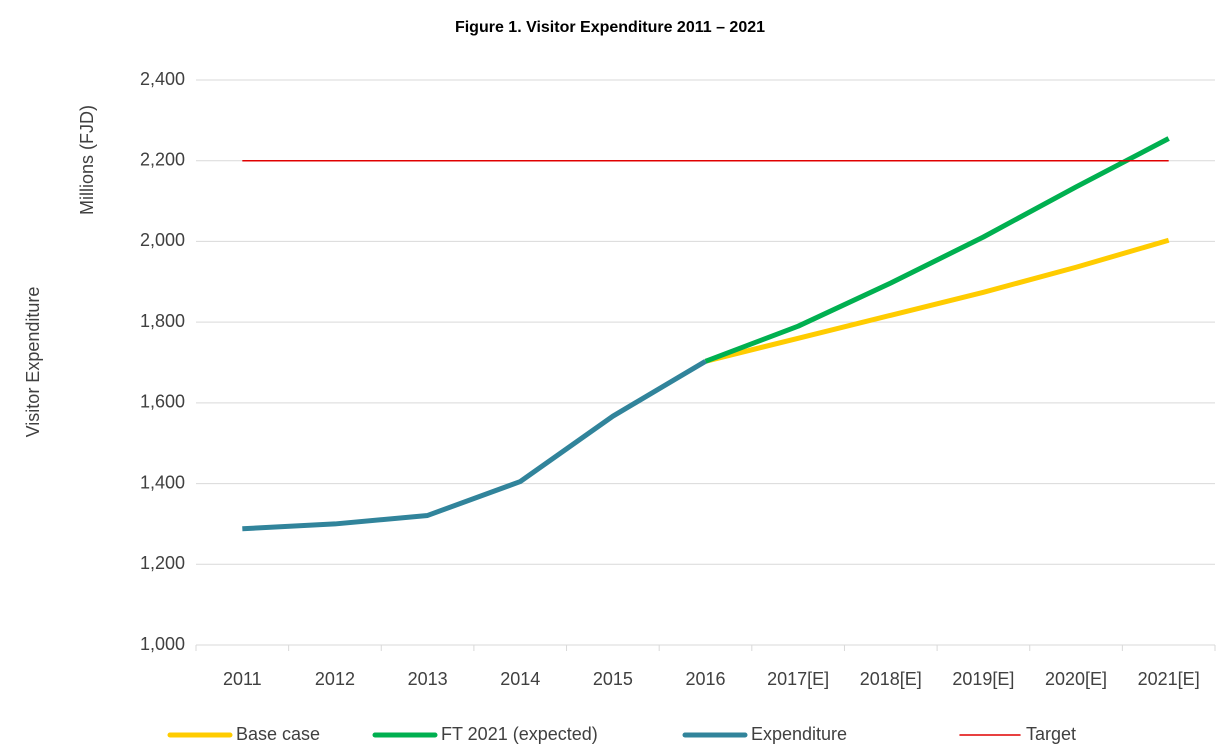  I want to click on x-tick-label: 2021[E], so click(1169, 679).